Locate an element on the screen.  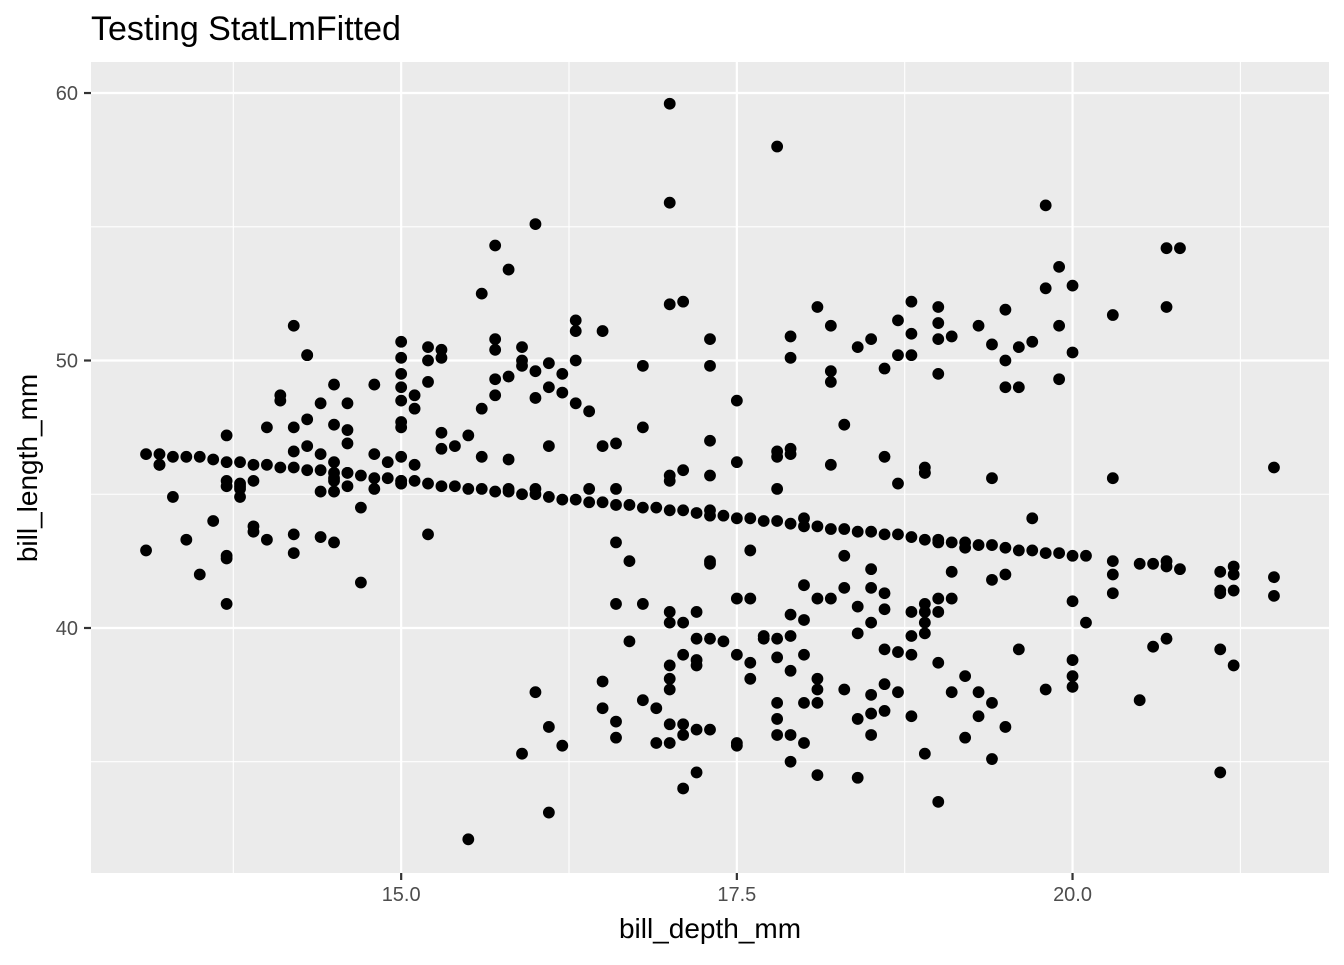
x-axis-title: bill_depth_mm is located at coordinates (710, 928).